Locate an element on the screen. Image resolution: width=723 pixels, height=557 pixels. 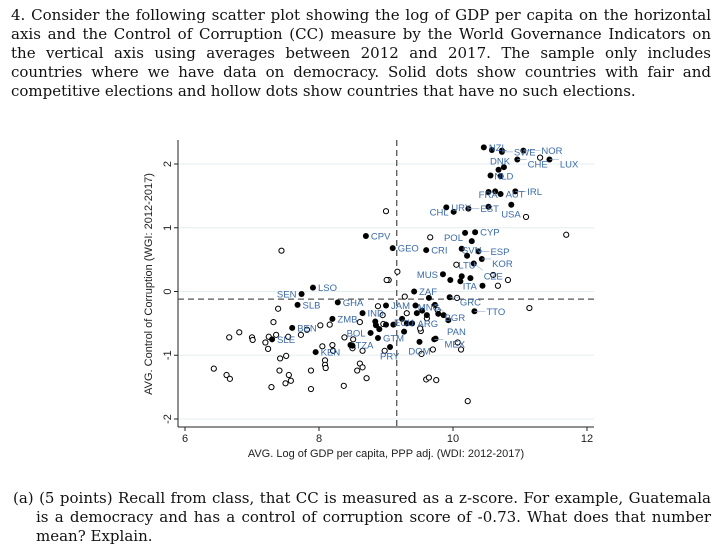
point-label-cri: CRI is located at coordinates (439, 251).